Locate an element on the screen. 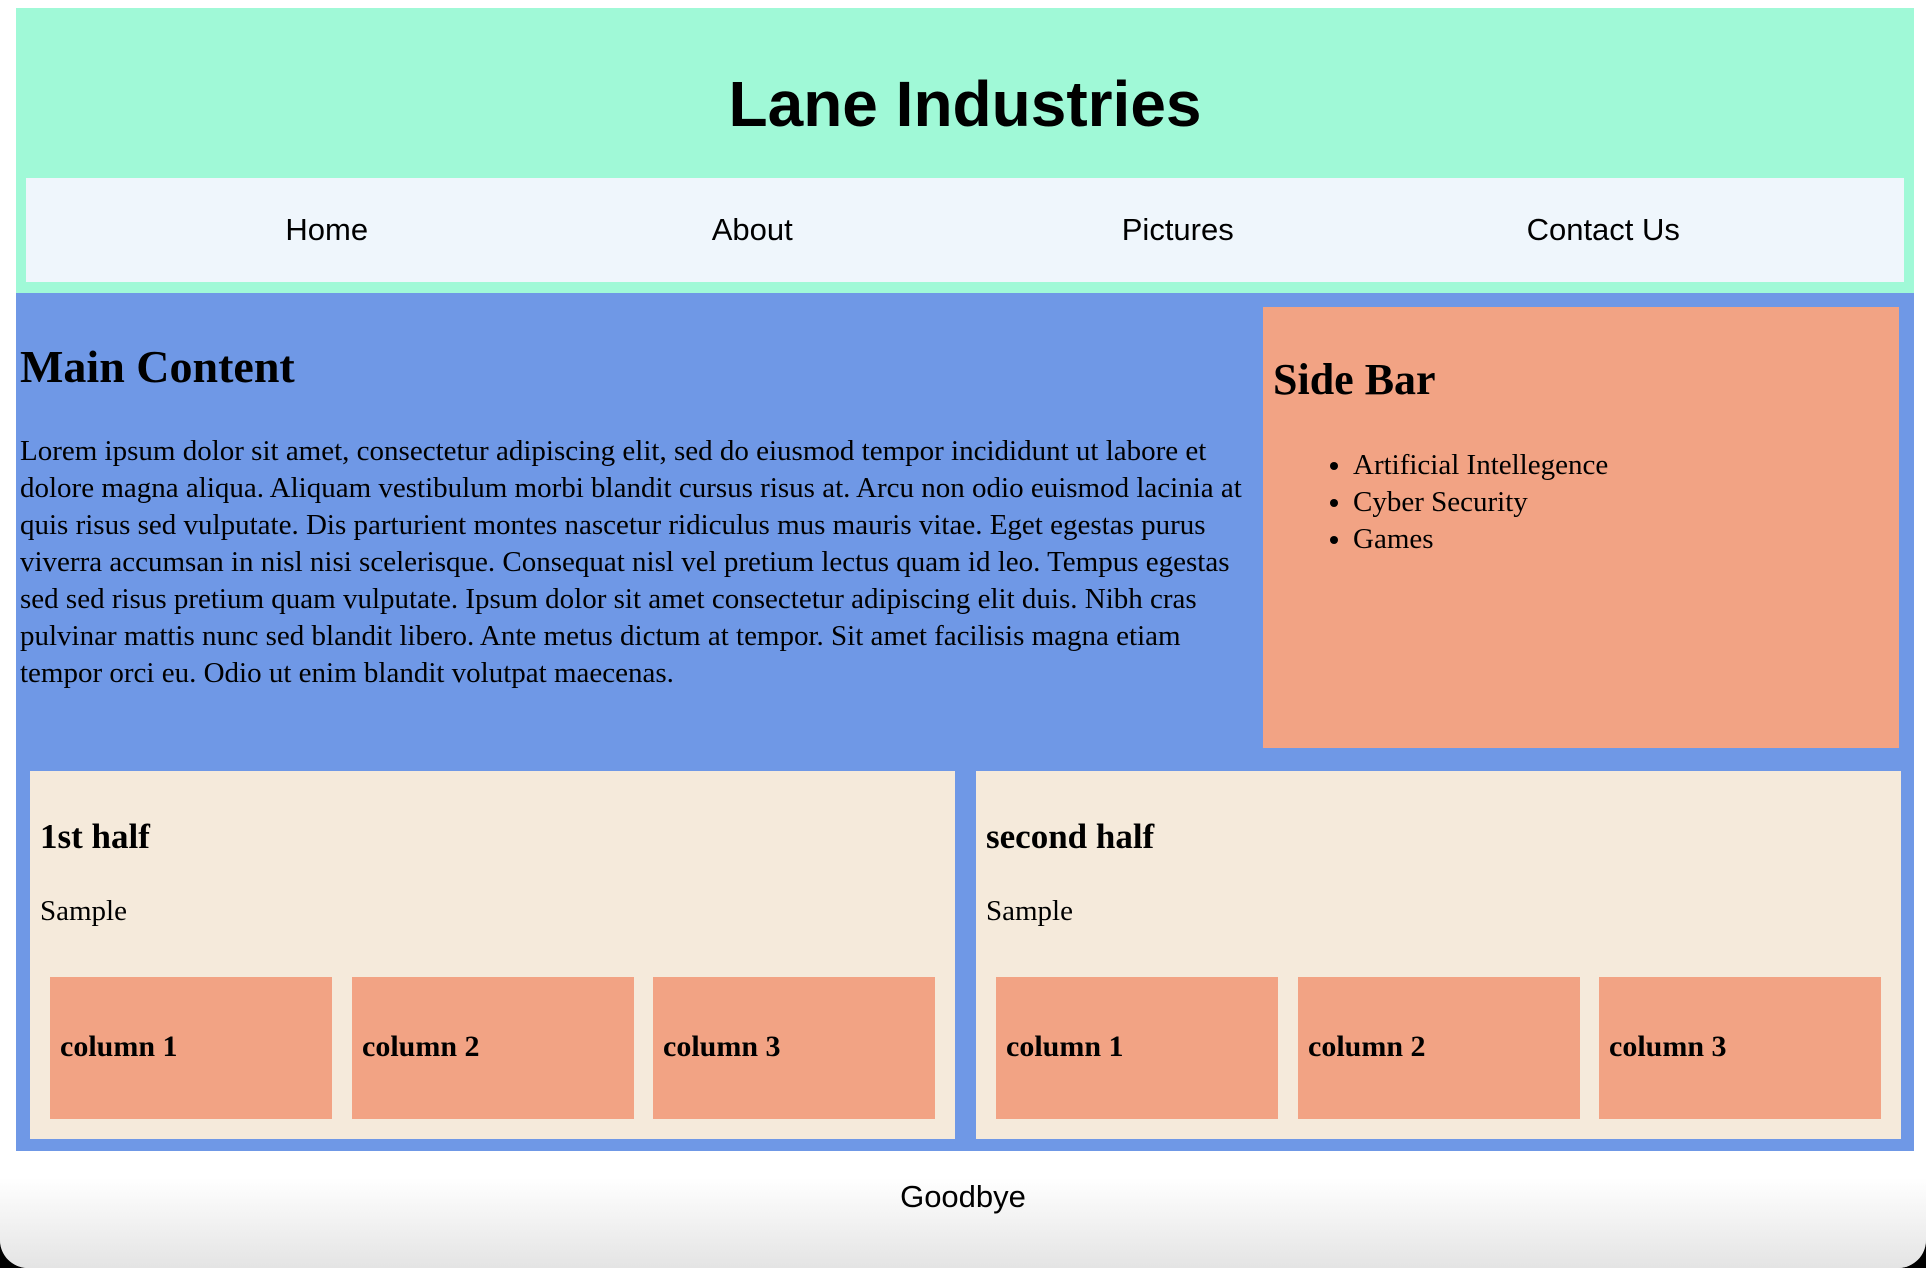 Image resolution: width=1926 pixels, height=1268 pixels. nav-item-home: Home is located at coordinates (327, 229).